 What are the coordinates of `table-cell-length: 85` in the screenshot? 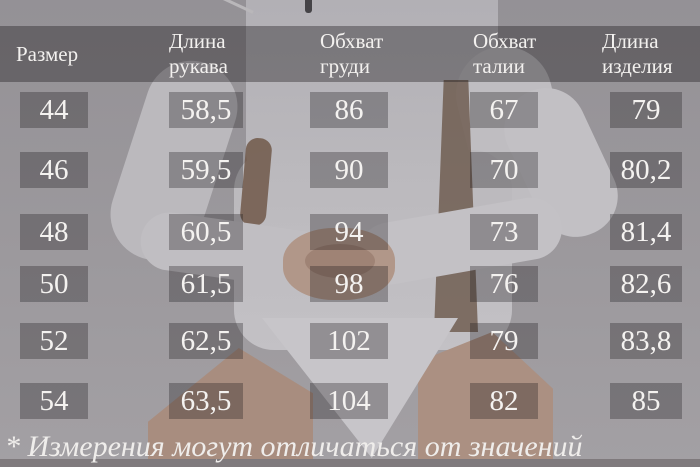 It's located at (646, 401).